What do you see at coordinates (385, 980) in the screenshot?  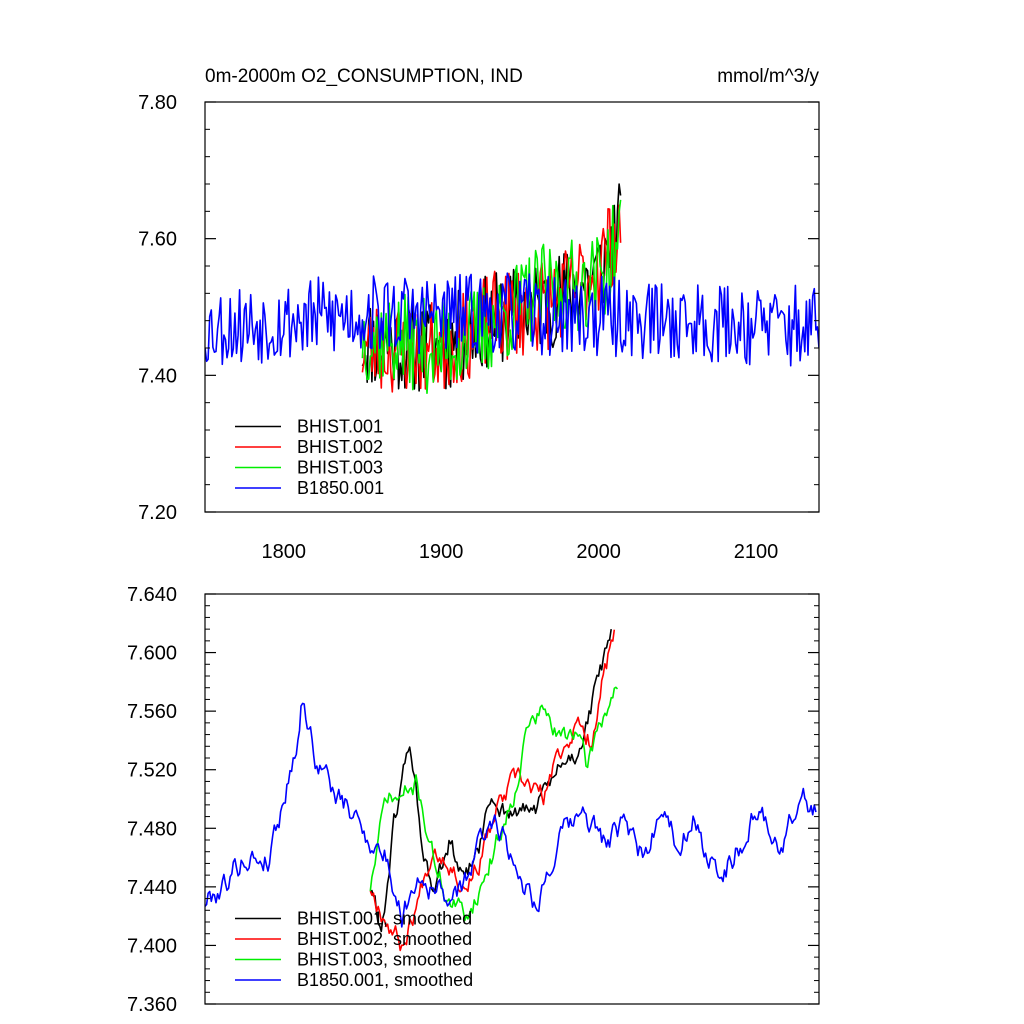 I see `legend-label: B1850.001, smoothed` at bounding box center [385, 980].